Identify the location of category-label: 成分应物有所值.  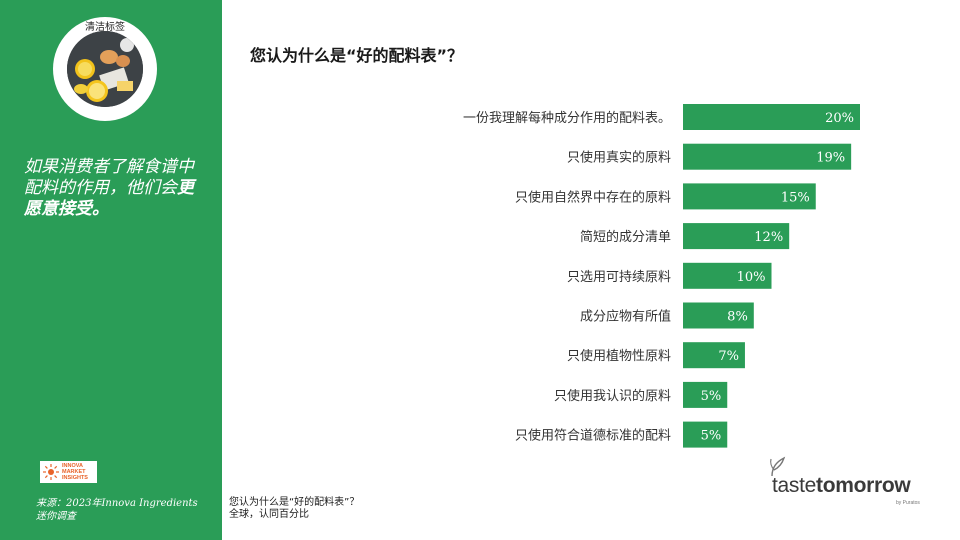
(625, 317).